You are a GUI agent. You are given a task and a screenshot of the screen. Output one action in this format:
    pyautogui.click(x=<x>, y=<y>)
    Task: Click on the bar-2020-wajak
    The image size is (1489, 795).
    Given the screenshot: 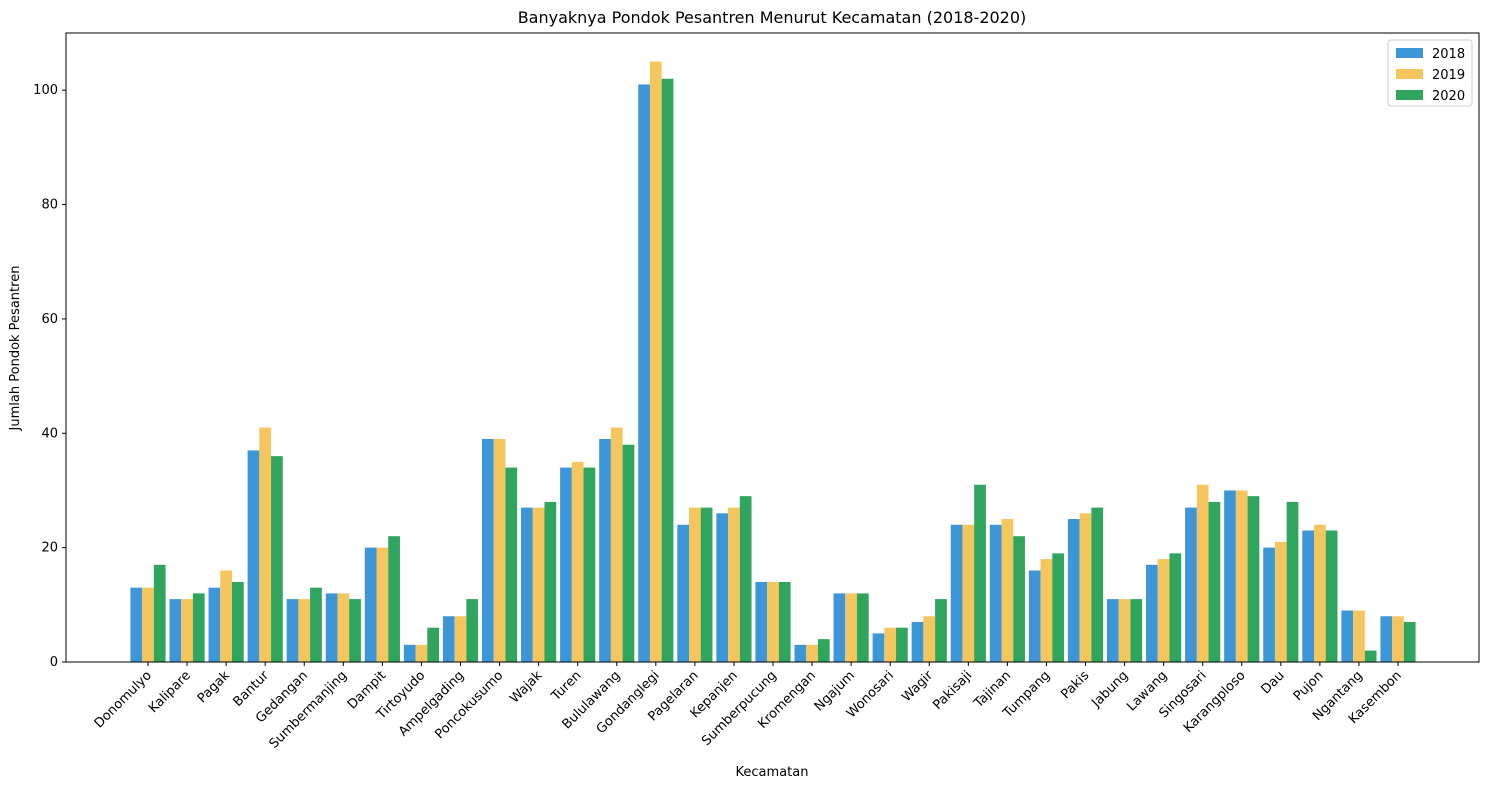 What is the action you would take?
    pyautogui.click(x=550, y=581)
    